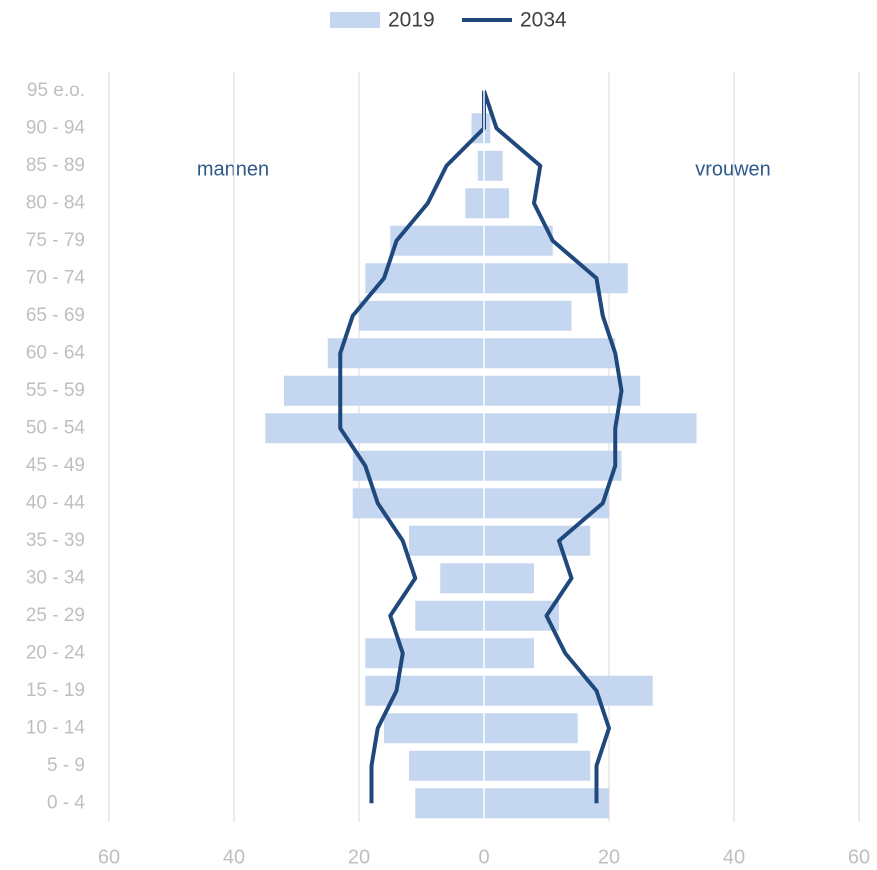 This screenshot has height=870, width=877. What do you see at coordinates (55, 165) in the screenshot?
I see `y-tick-label: 85 - 89` at bounding box center [55, 165].